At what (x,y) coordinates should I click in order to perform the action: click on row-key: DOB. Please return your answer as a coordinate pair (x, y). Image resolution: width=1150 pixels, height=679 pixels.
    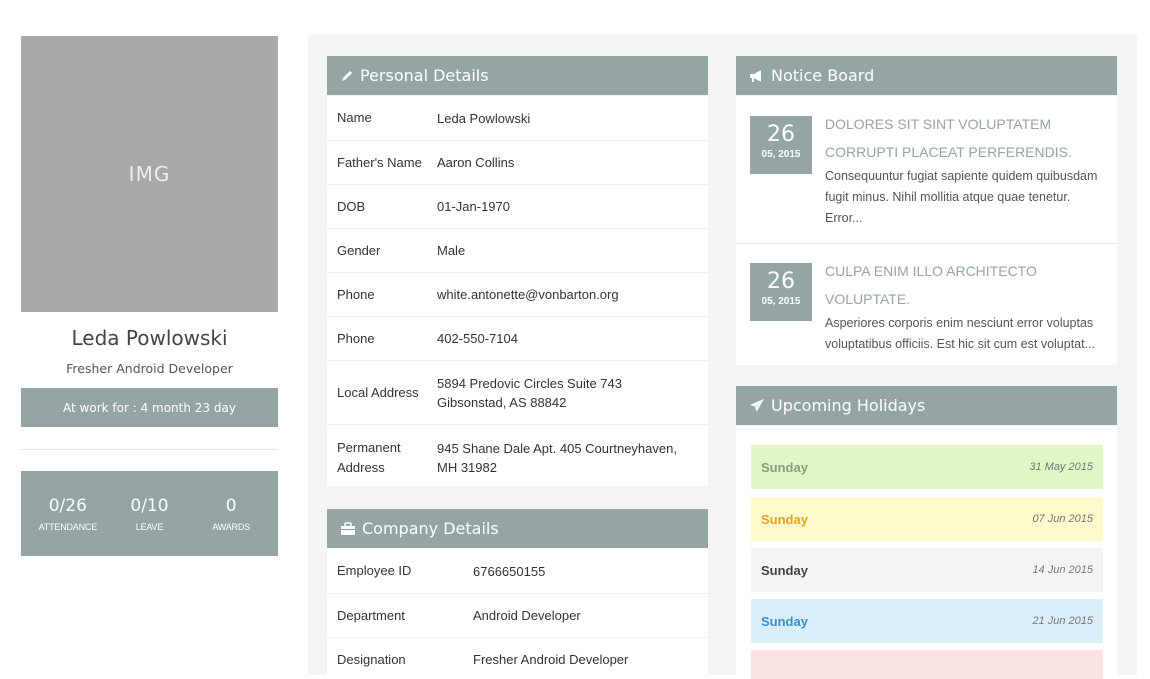
    Looking at the image, I should click on (351, 206).